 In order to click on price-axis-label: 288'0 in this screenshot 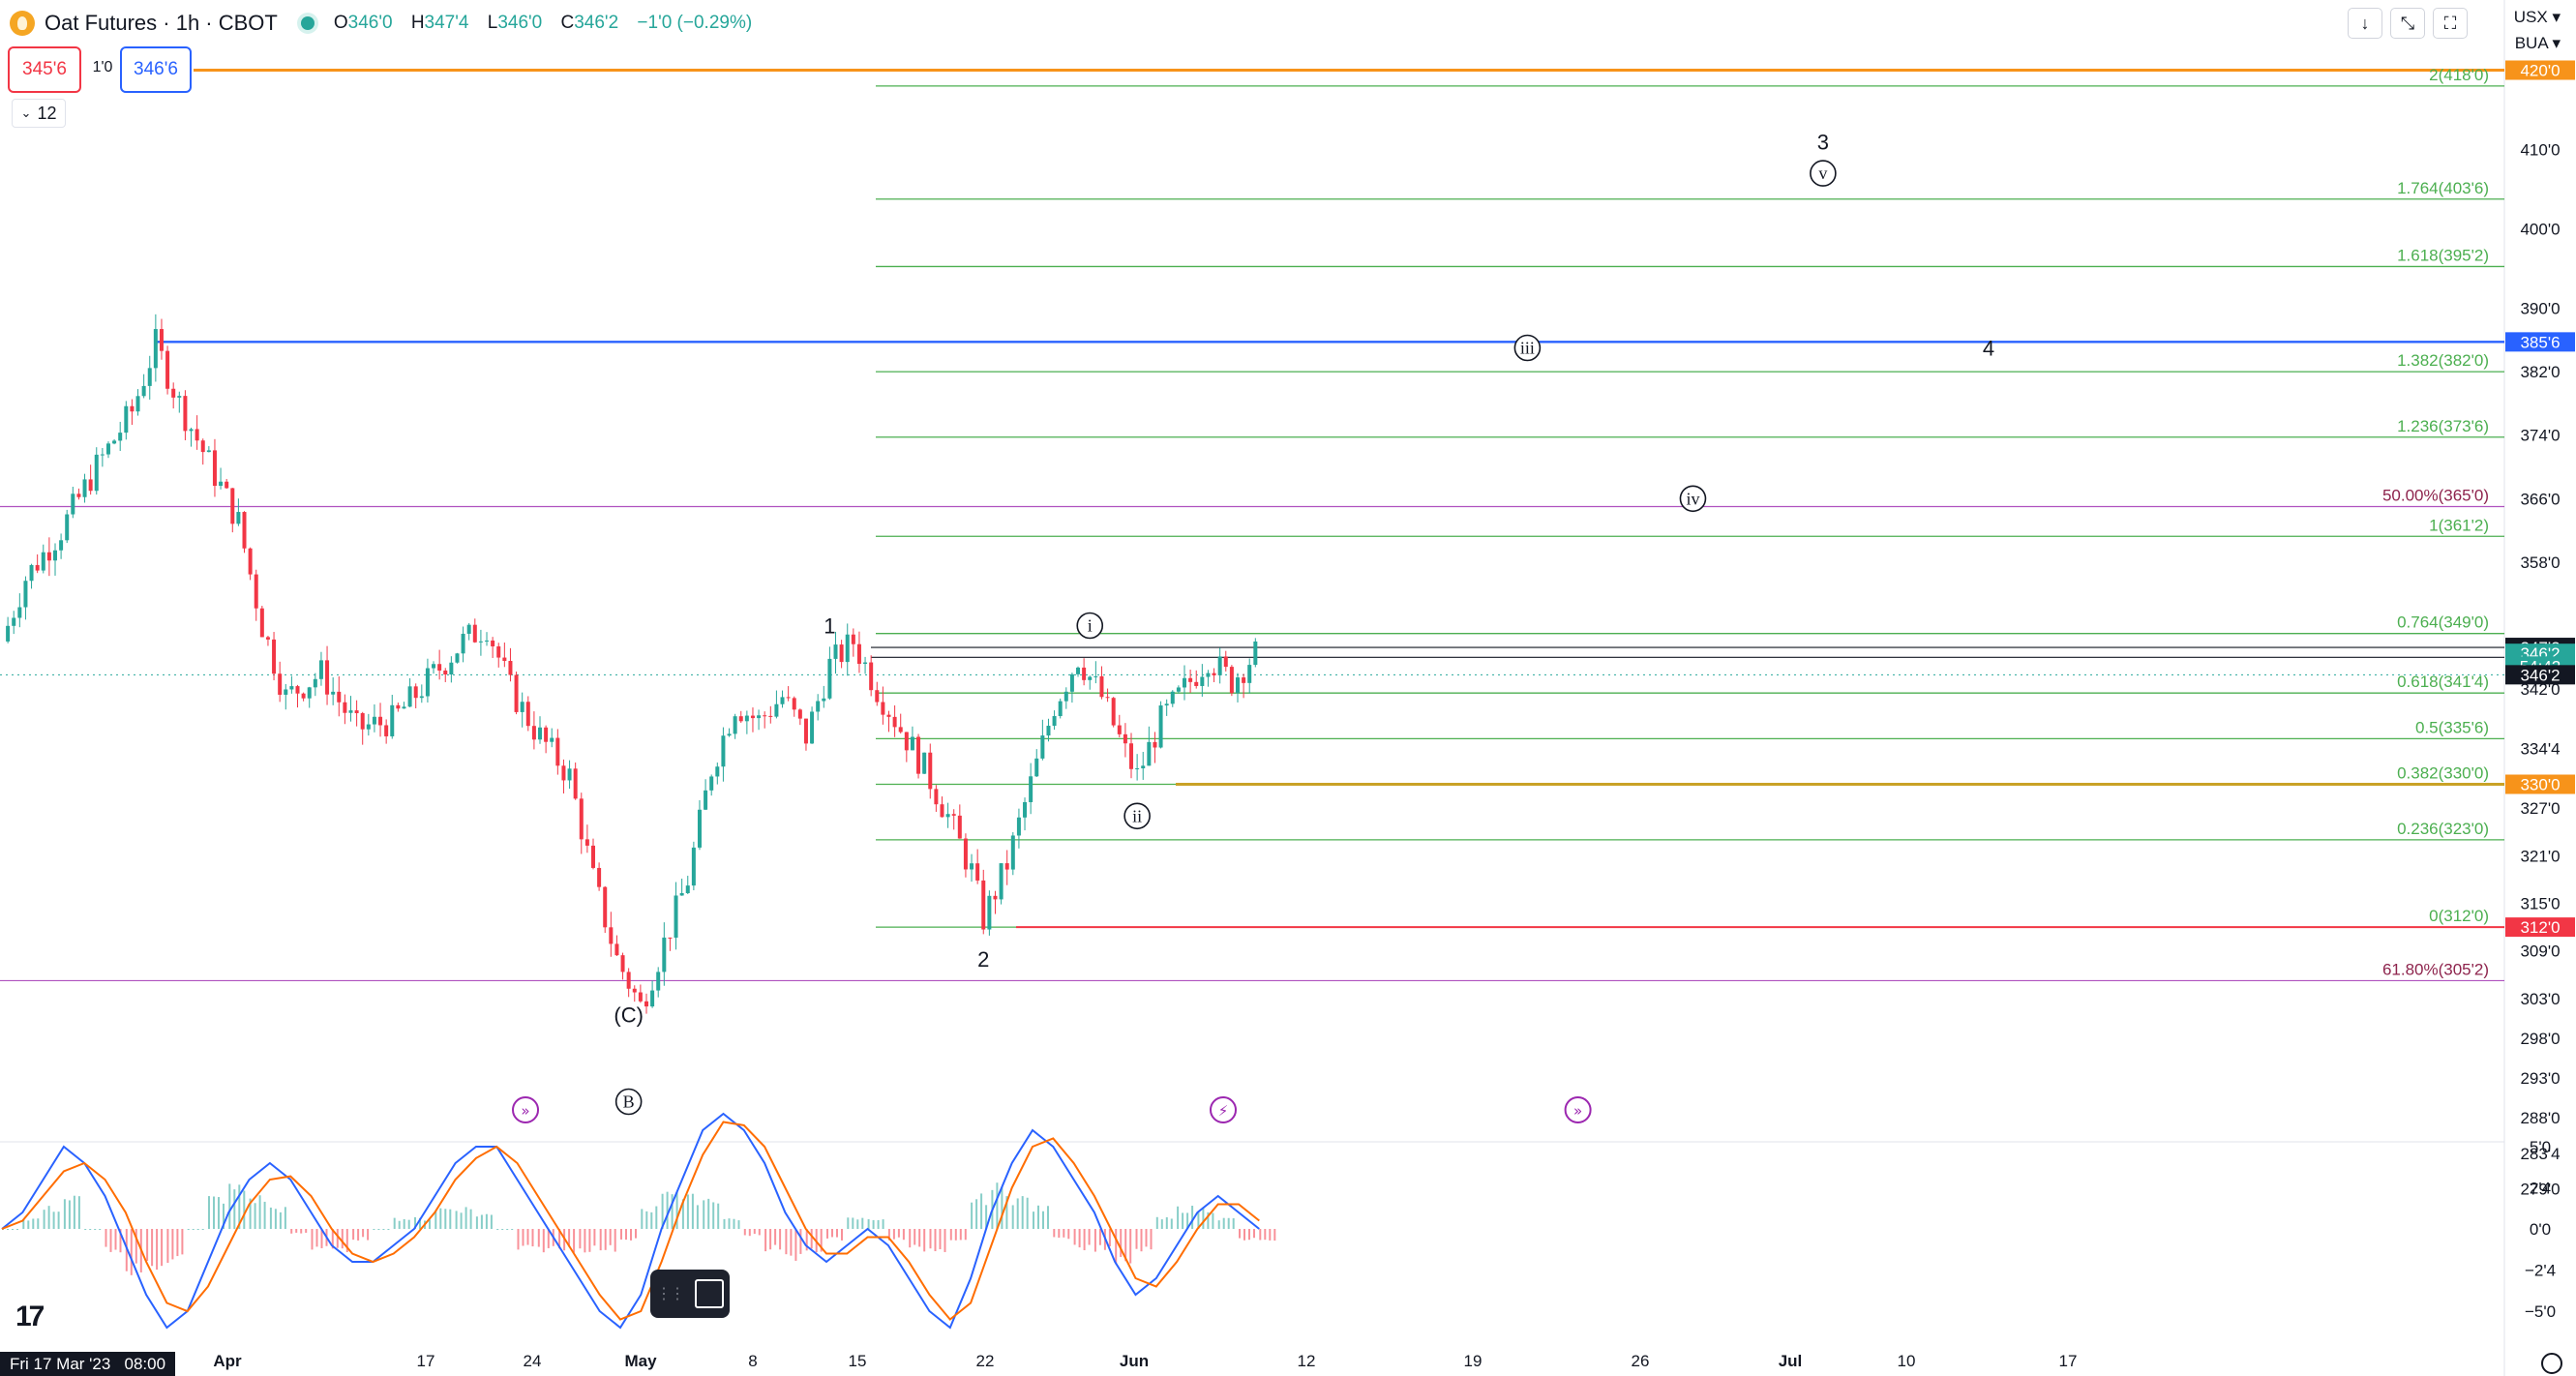, I will do `click(2540, 1118)`.